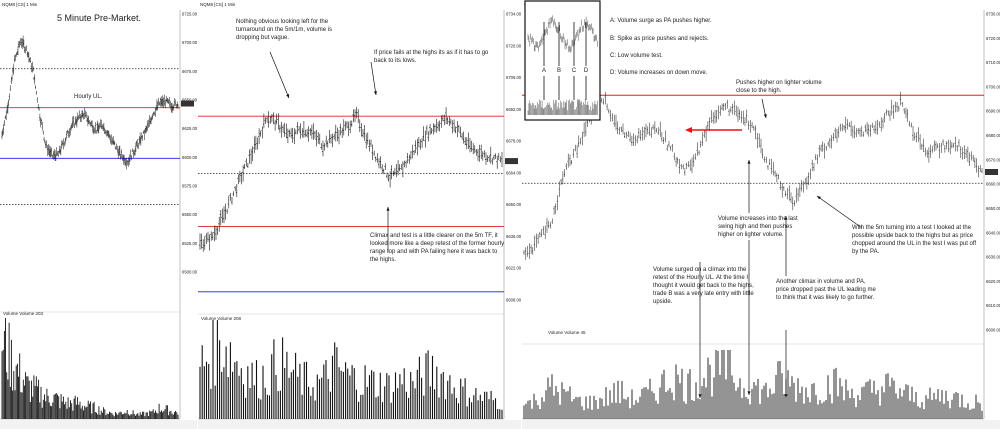 The height and width of the screenshot is (429, 1000). Describe the element at coordinates (993, 257) in the screenshot. I see `price-tick-label: 6630.00` at that location.